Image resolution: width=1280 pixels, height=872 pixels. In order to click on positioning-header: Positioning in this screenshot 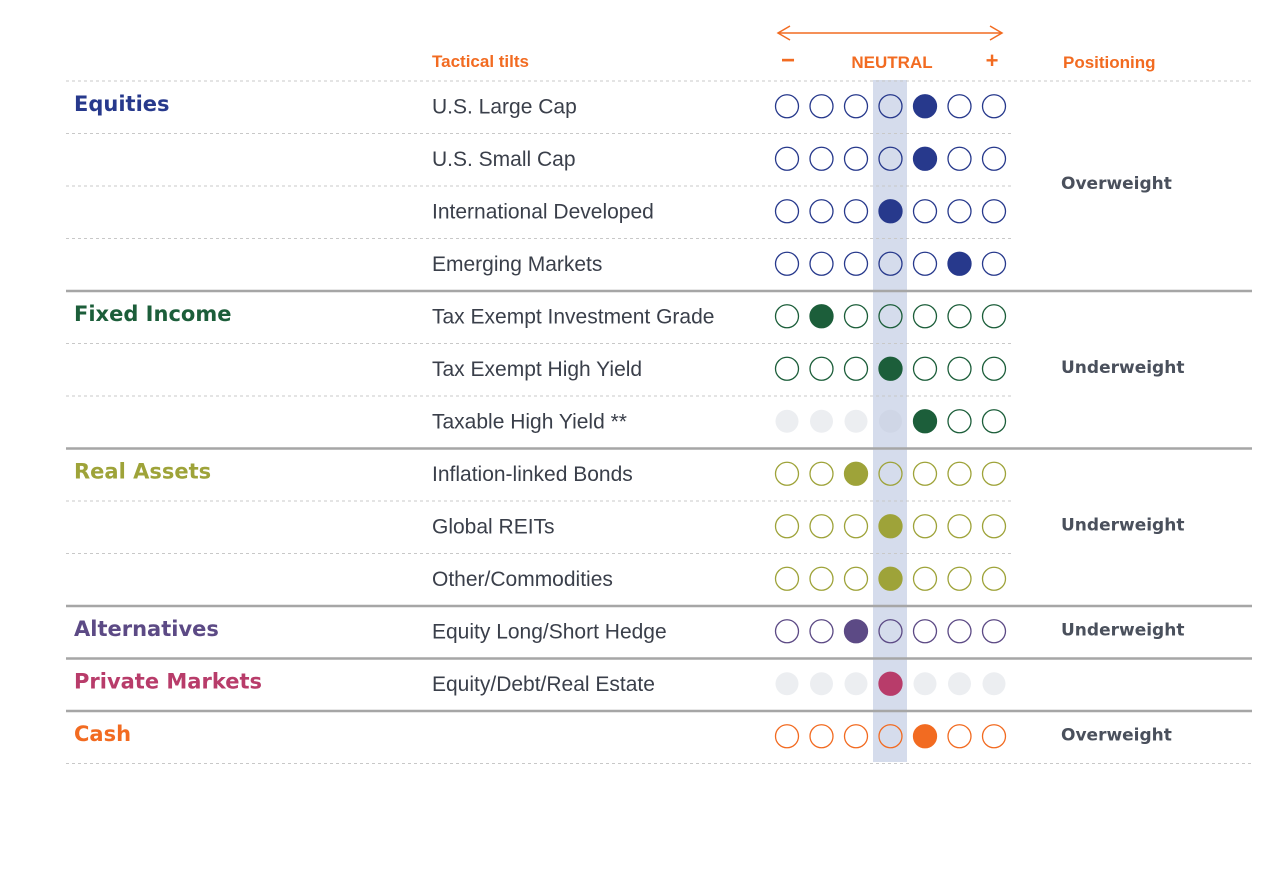, I will do `click(1109, 62)`.